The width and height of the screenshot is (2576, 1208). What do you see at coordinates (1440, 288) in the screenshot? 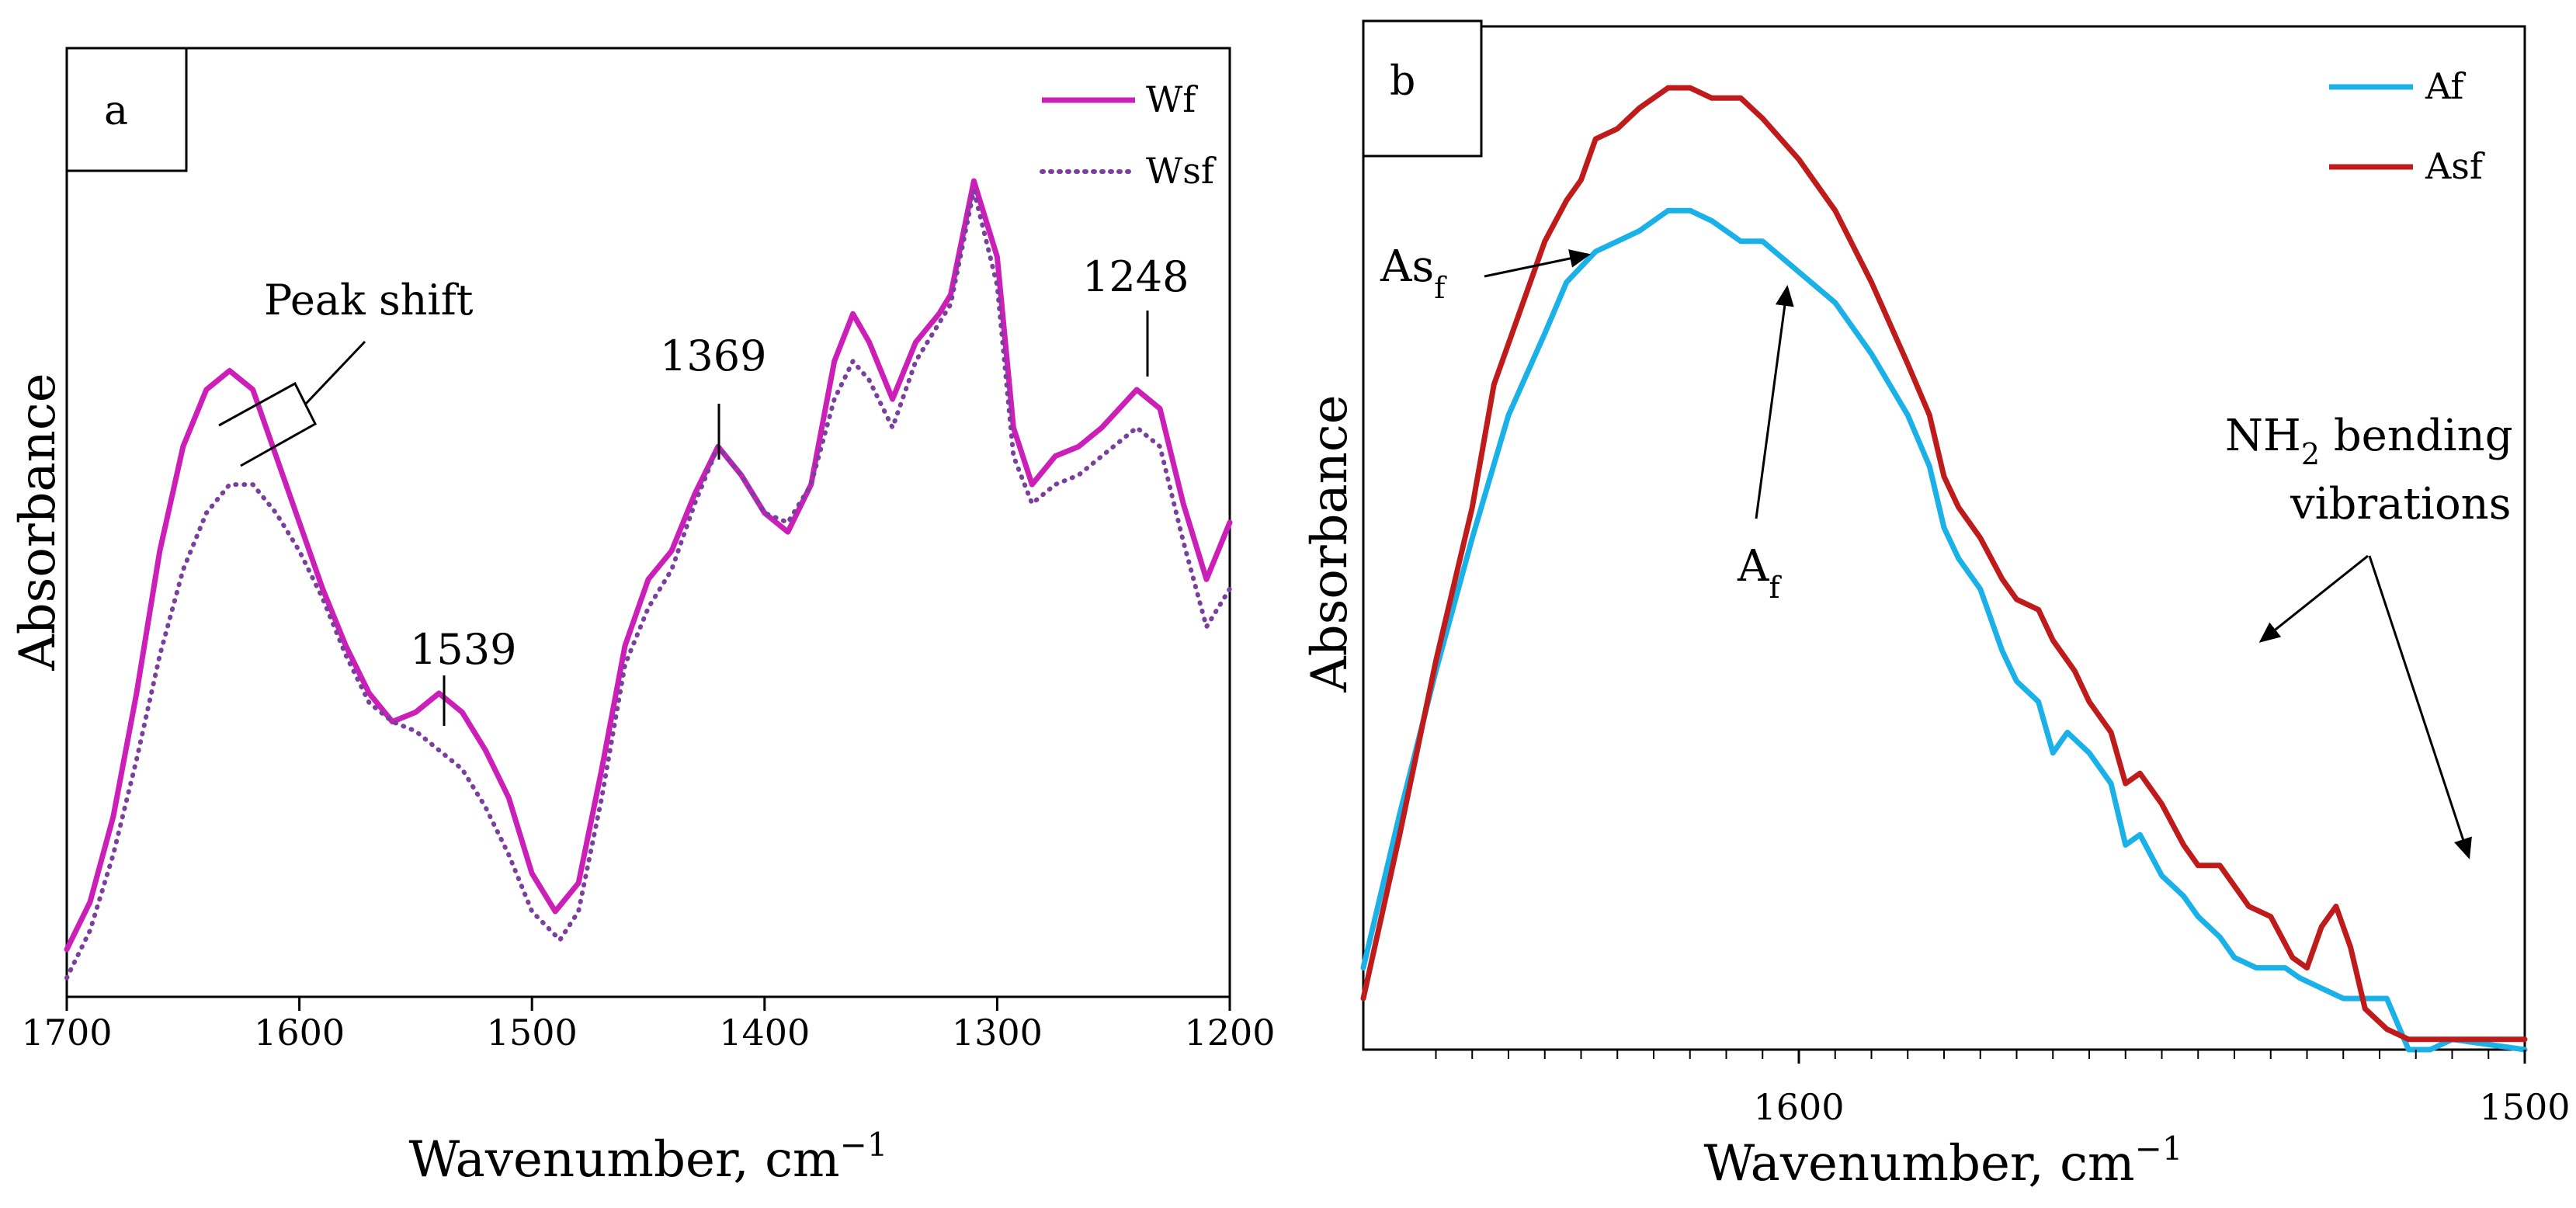
I see `asf-sub: f` at bounding box center [1440, 288].